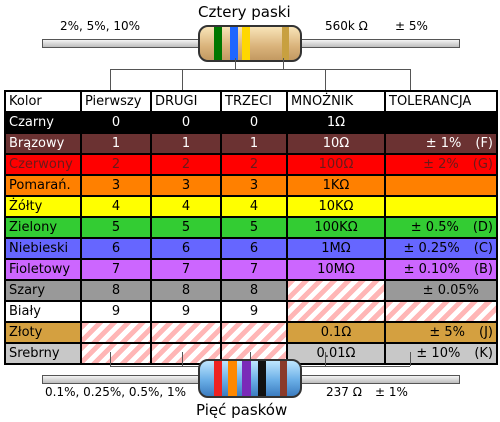  What do you see at coordinates (116, 143) in the screenshot?
I see `digit-1: 1` at bounding box center [116, 143].